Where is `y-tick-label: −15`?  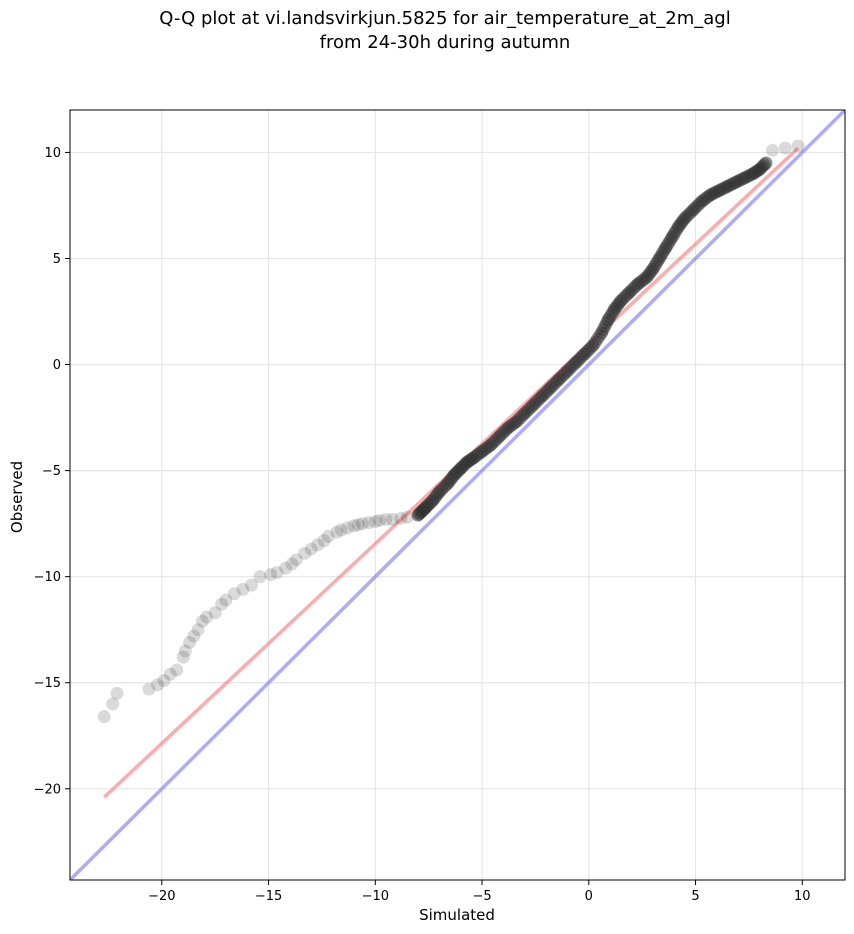 y-tick-label: −15 is located at coordinates (47, 683).